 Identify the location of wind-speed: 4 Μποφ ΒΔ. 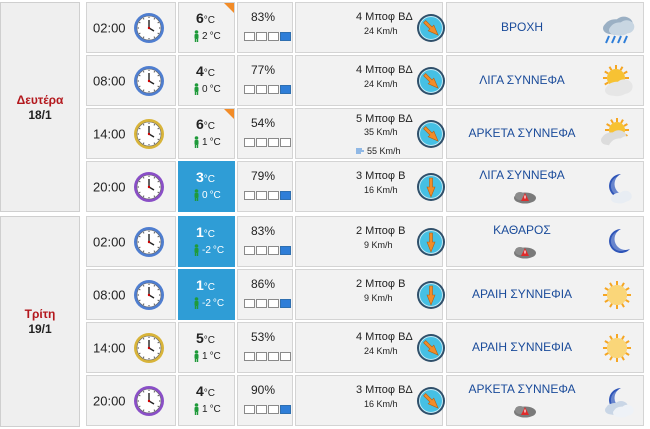
(384, 17).